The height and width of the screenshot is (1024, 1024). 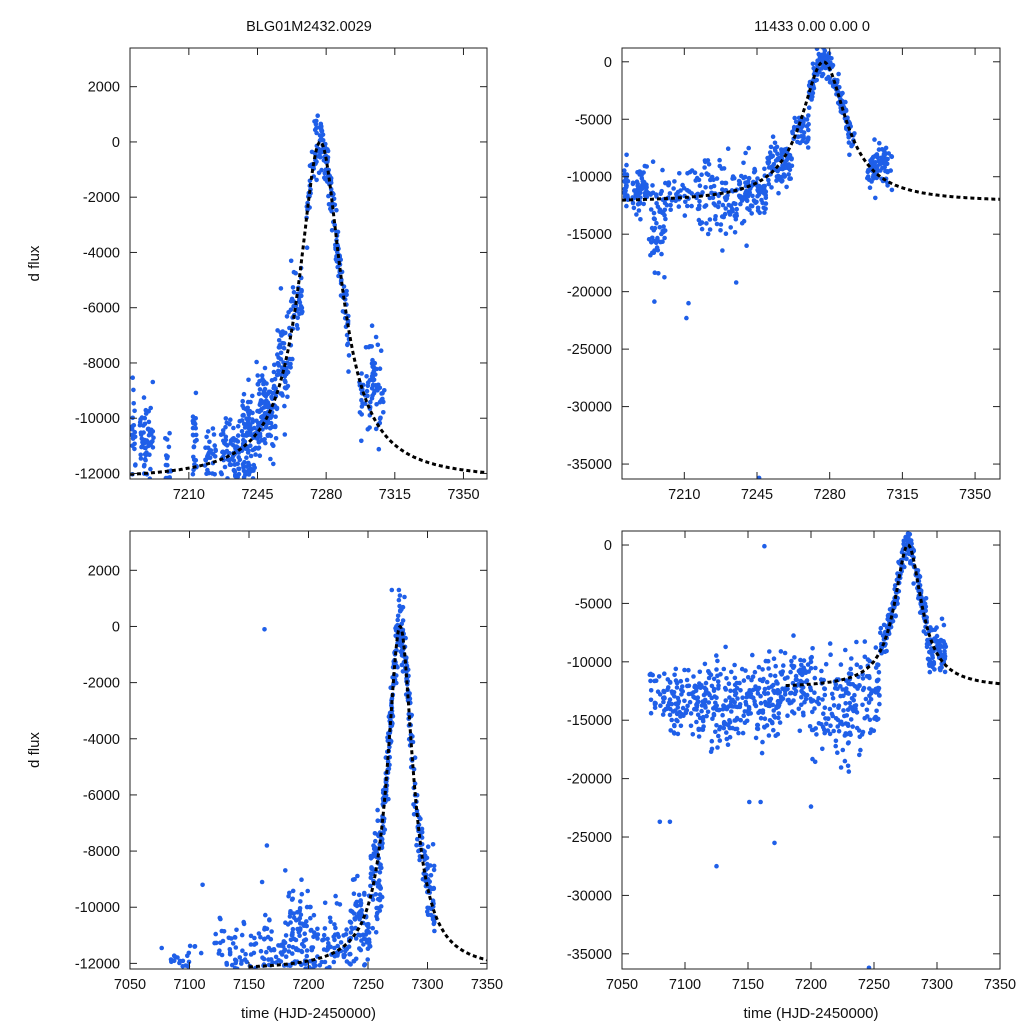 I want to click on y-axis-title: d flux, so click(x=34, y=750).